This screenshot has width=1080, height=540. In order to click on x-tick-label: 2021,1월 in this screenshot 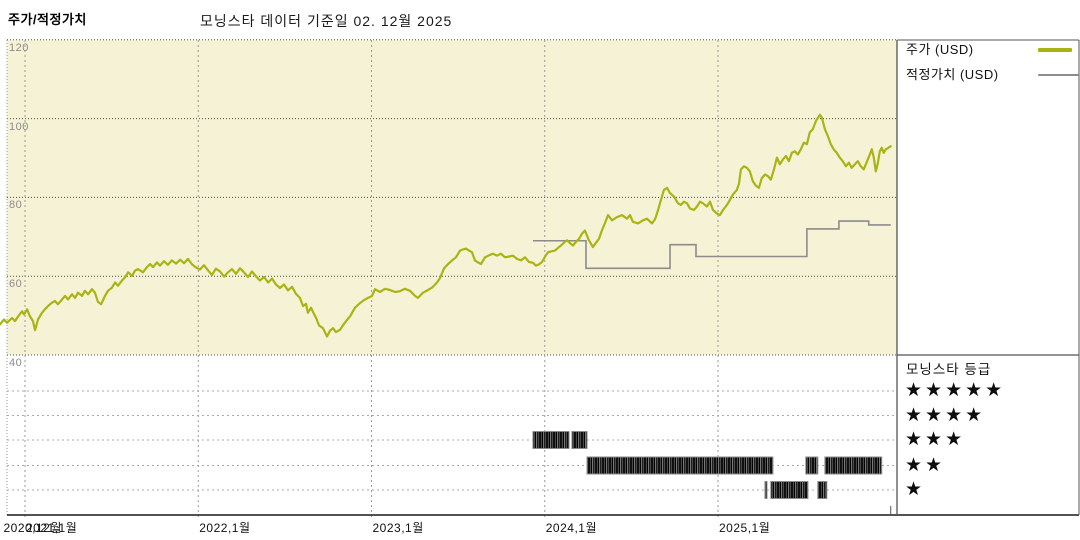, I will do `click(52, 528)`.